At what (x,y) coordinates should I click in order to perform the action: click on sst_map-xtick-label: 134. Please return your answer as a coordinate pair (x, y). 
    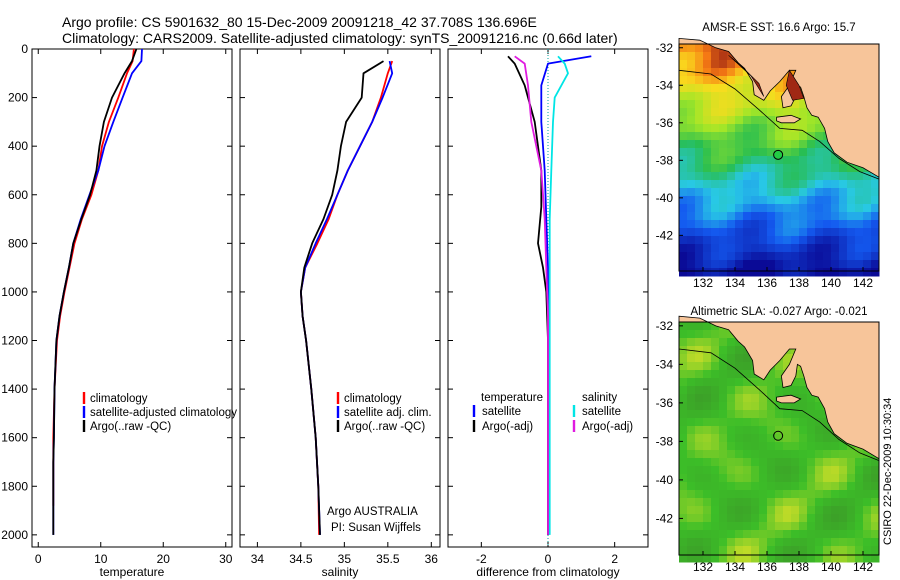
    Looking at the image, I should click on (735, 283).